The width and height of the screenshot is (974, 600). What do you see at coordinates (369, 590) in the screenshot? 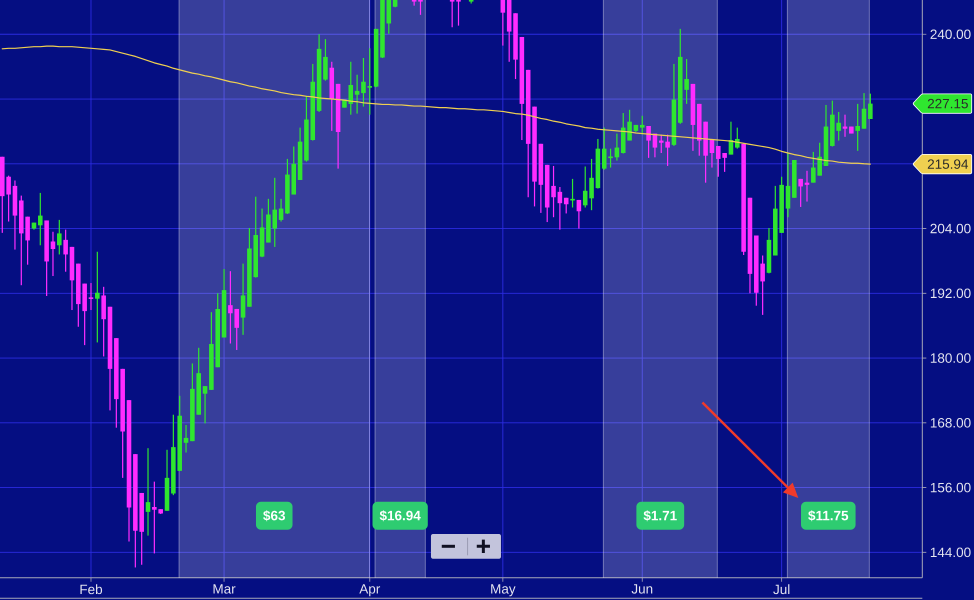
I see `x-tick-label: Apr` at bounding box center [369, 590].